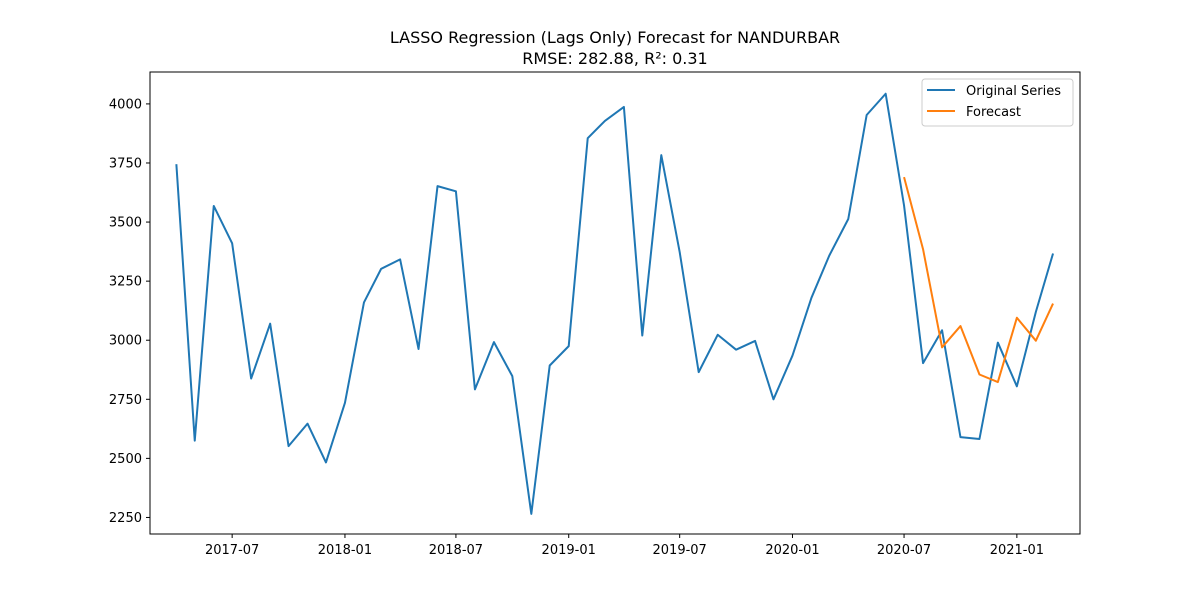  What do you see at coordinates (1013, 91) in the screenshot?
I see `legend-label-original-series: Original Series` at bounding box center [1013, 91].